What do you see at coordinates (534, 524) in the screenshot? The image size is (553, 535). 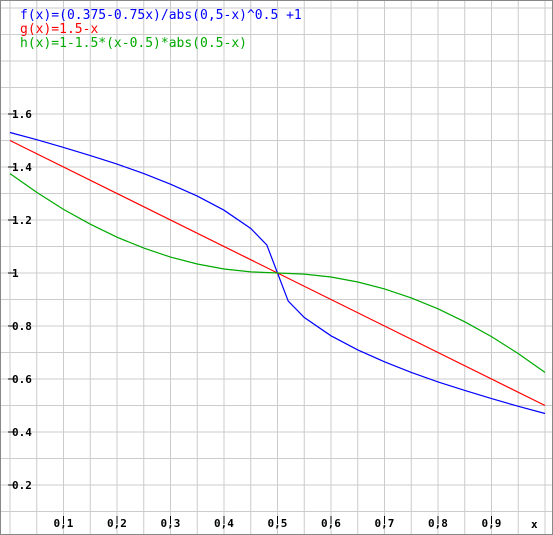 I see `x-axis-label: x` at bounding box center [534, 524].